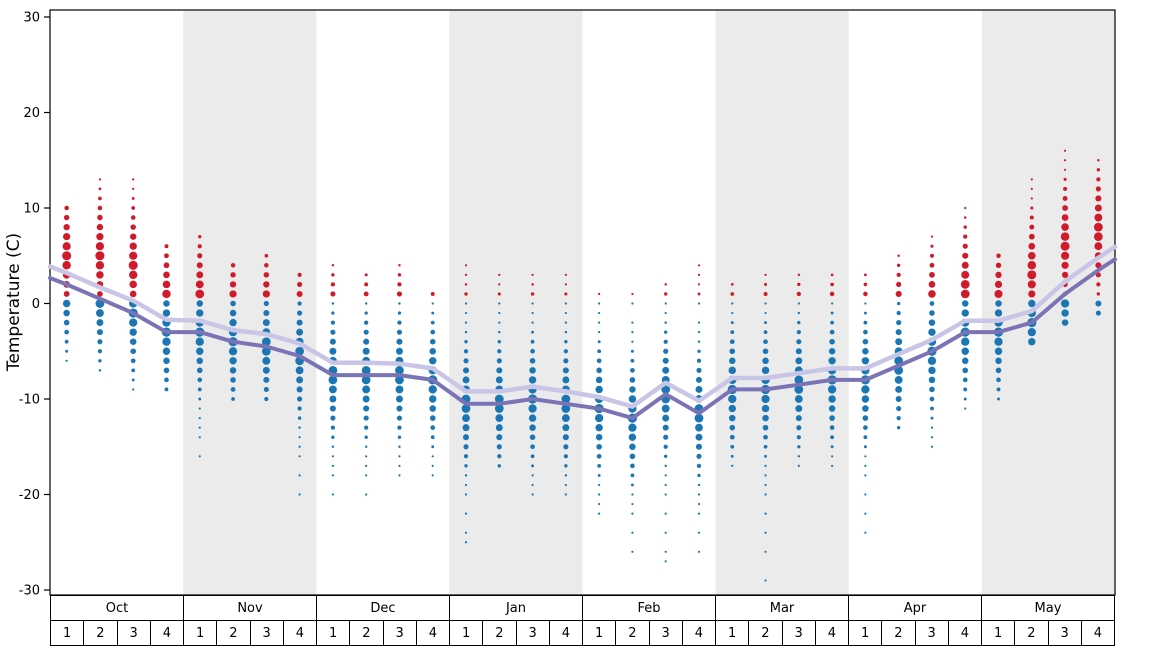 Image resolution: width=1168 pixels, height=648 pixels. I want to click on month-label-oct: Oct, so click(117, 608).